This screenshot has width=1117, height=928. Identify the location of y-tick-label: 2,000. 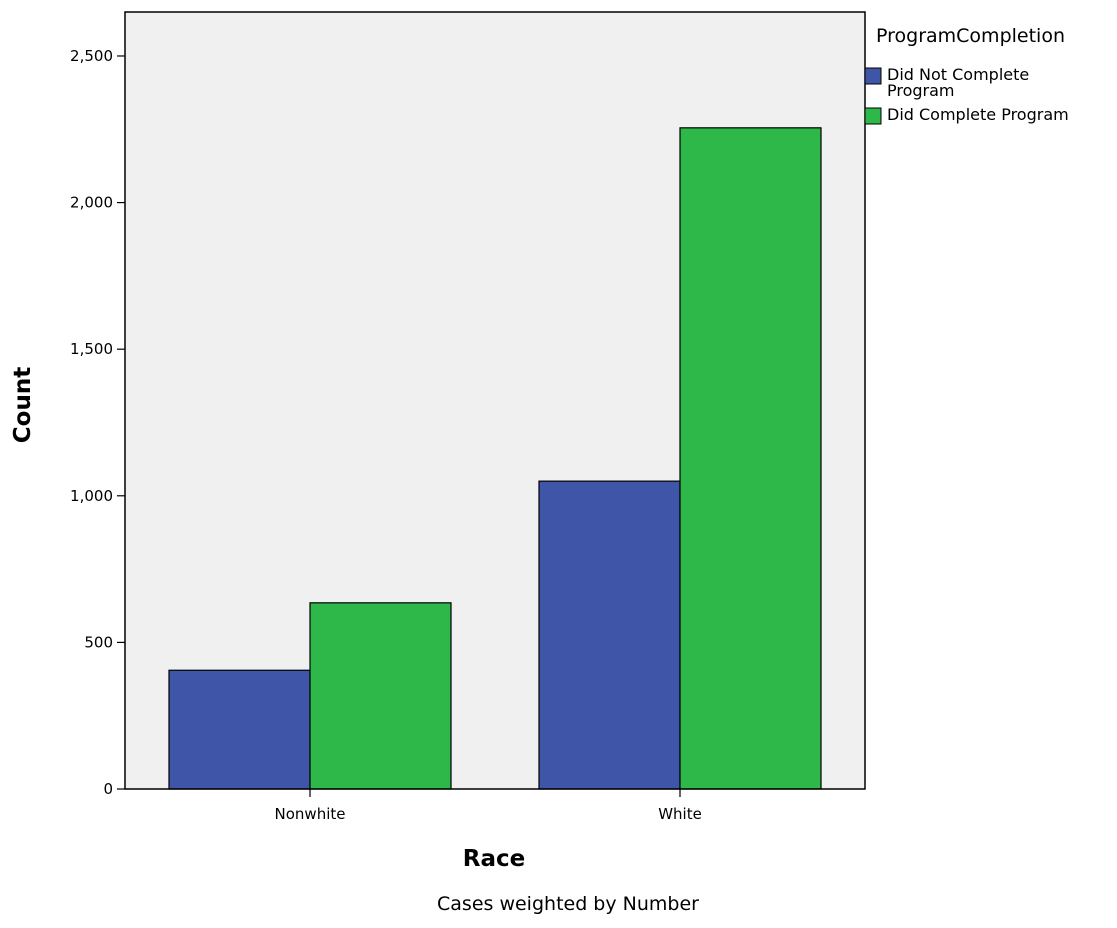
(91, 203).